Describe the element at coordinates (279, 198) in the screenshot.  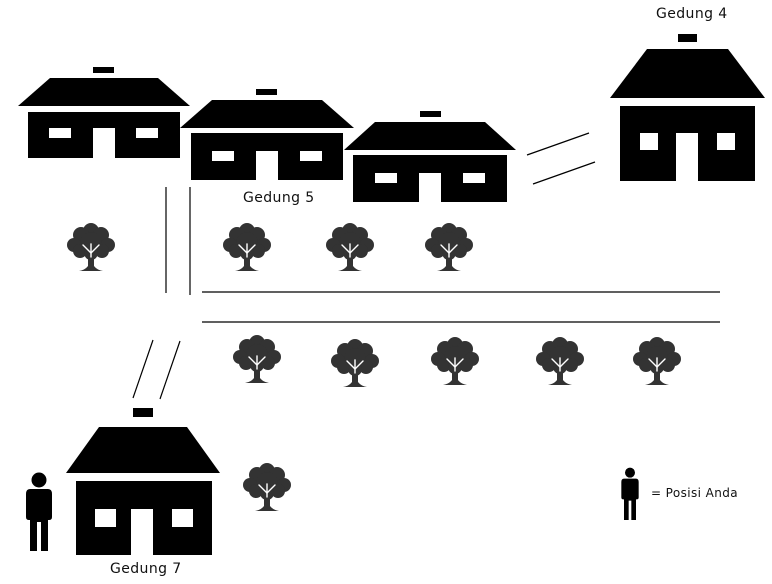
I see `label-gedung-5: Gedung 5` at that location.